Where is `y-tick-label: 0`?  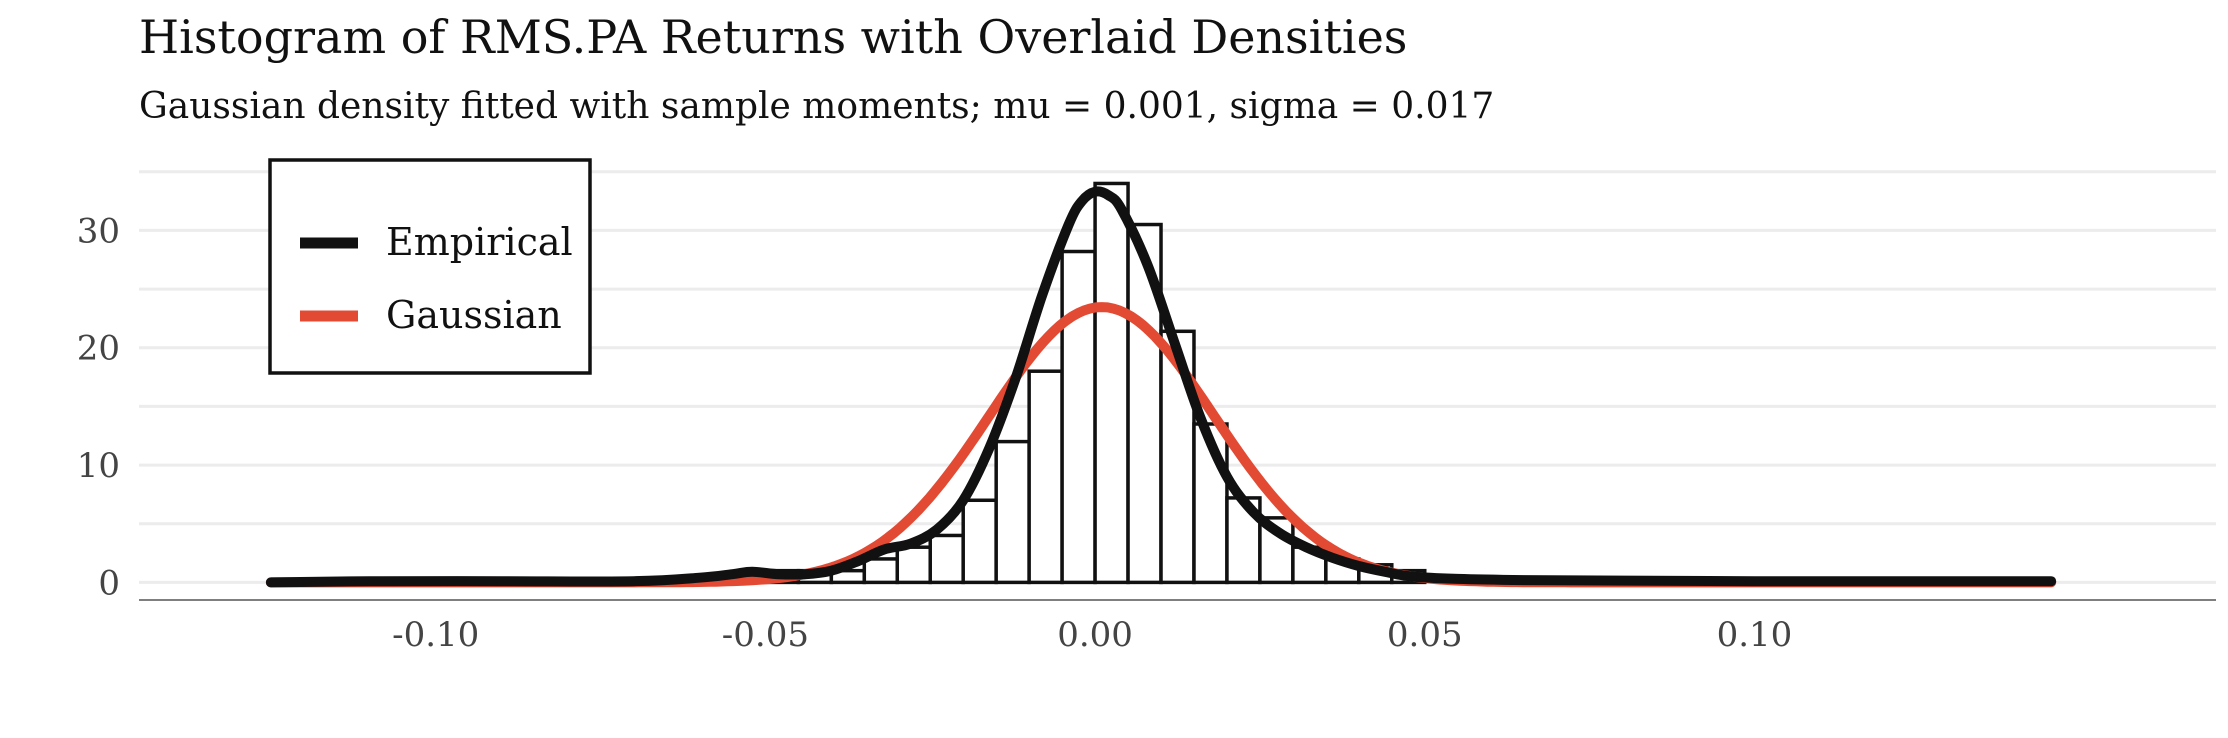
y-tick-label: 0 is located at coordinates (109, 583).